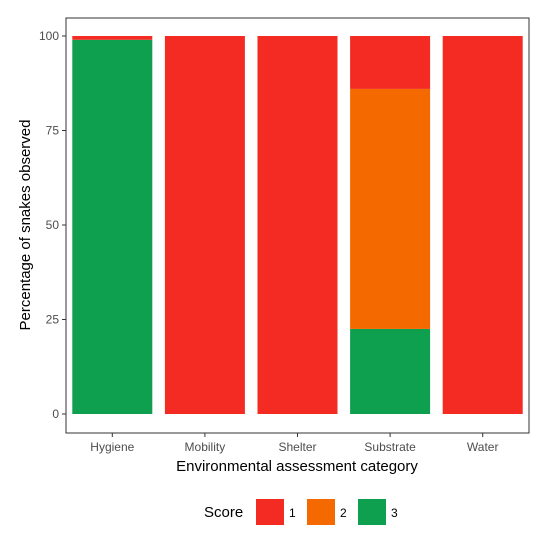 This screenshot has height=550, width=549. I want to click on y-tick-label: 25, so click(53, 320).